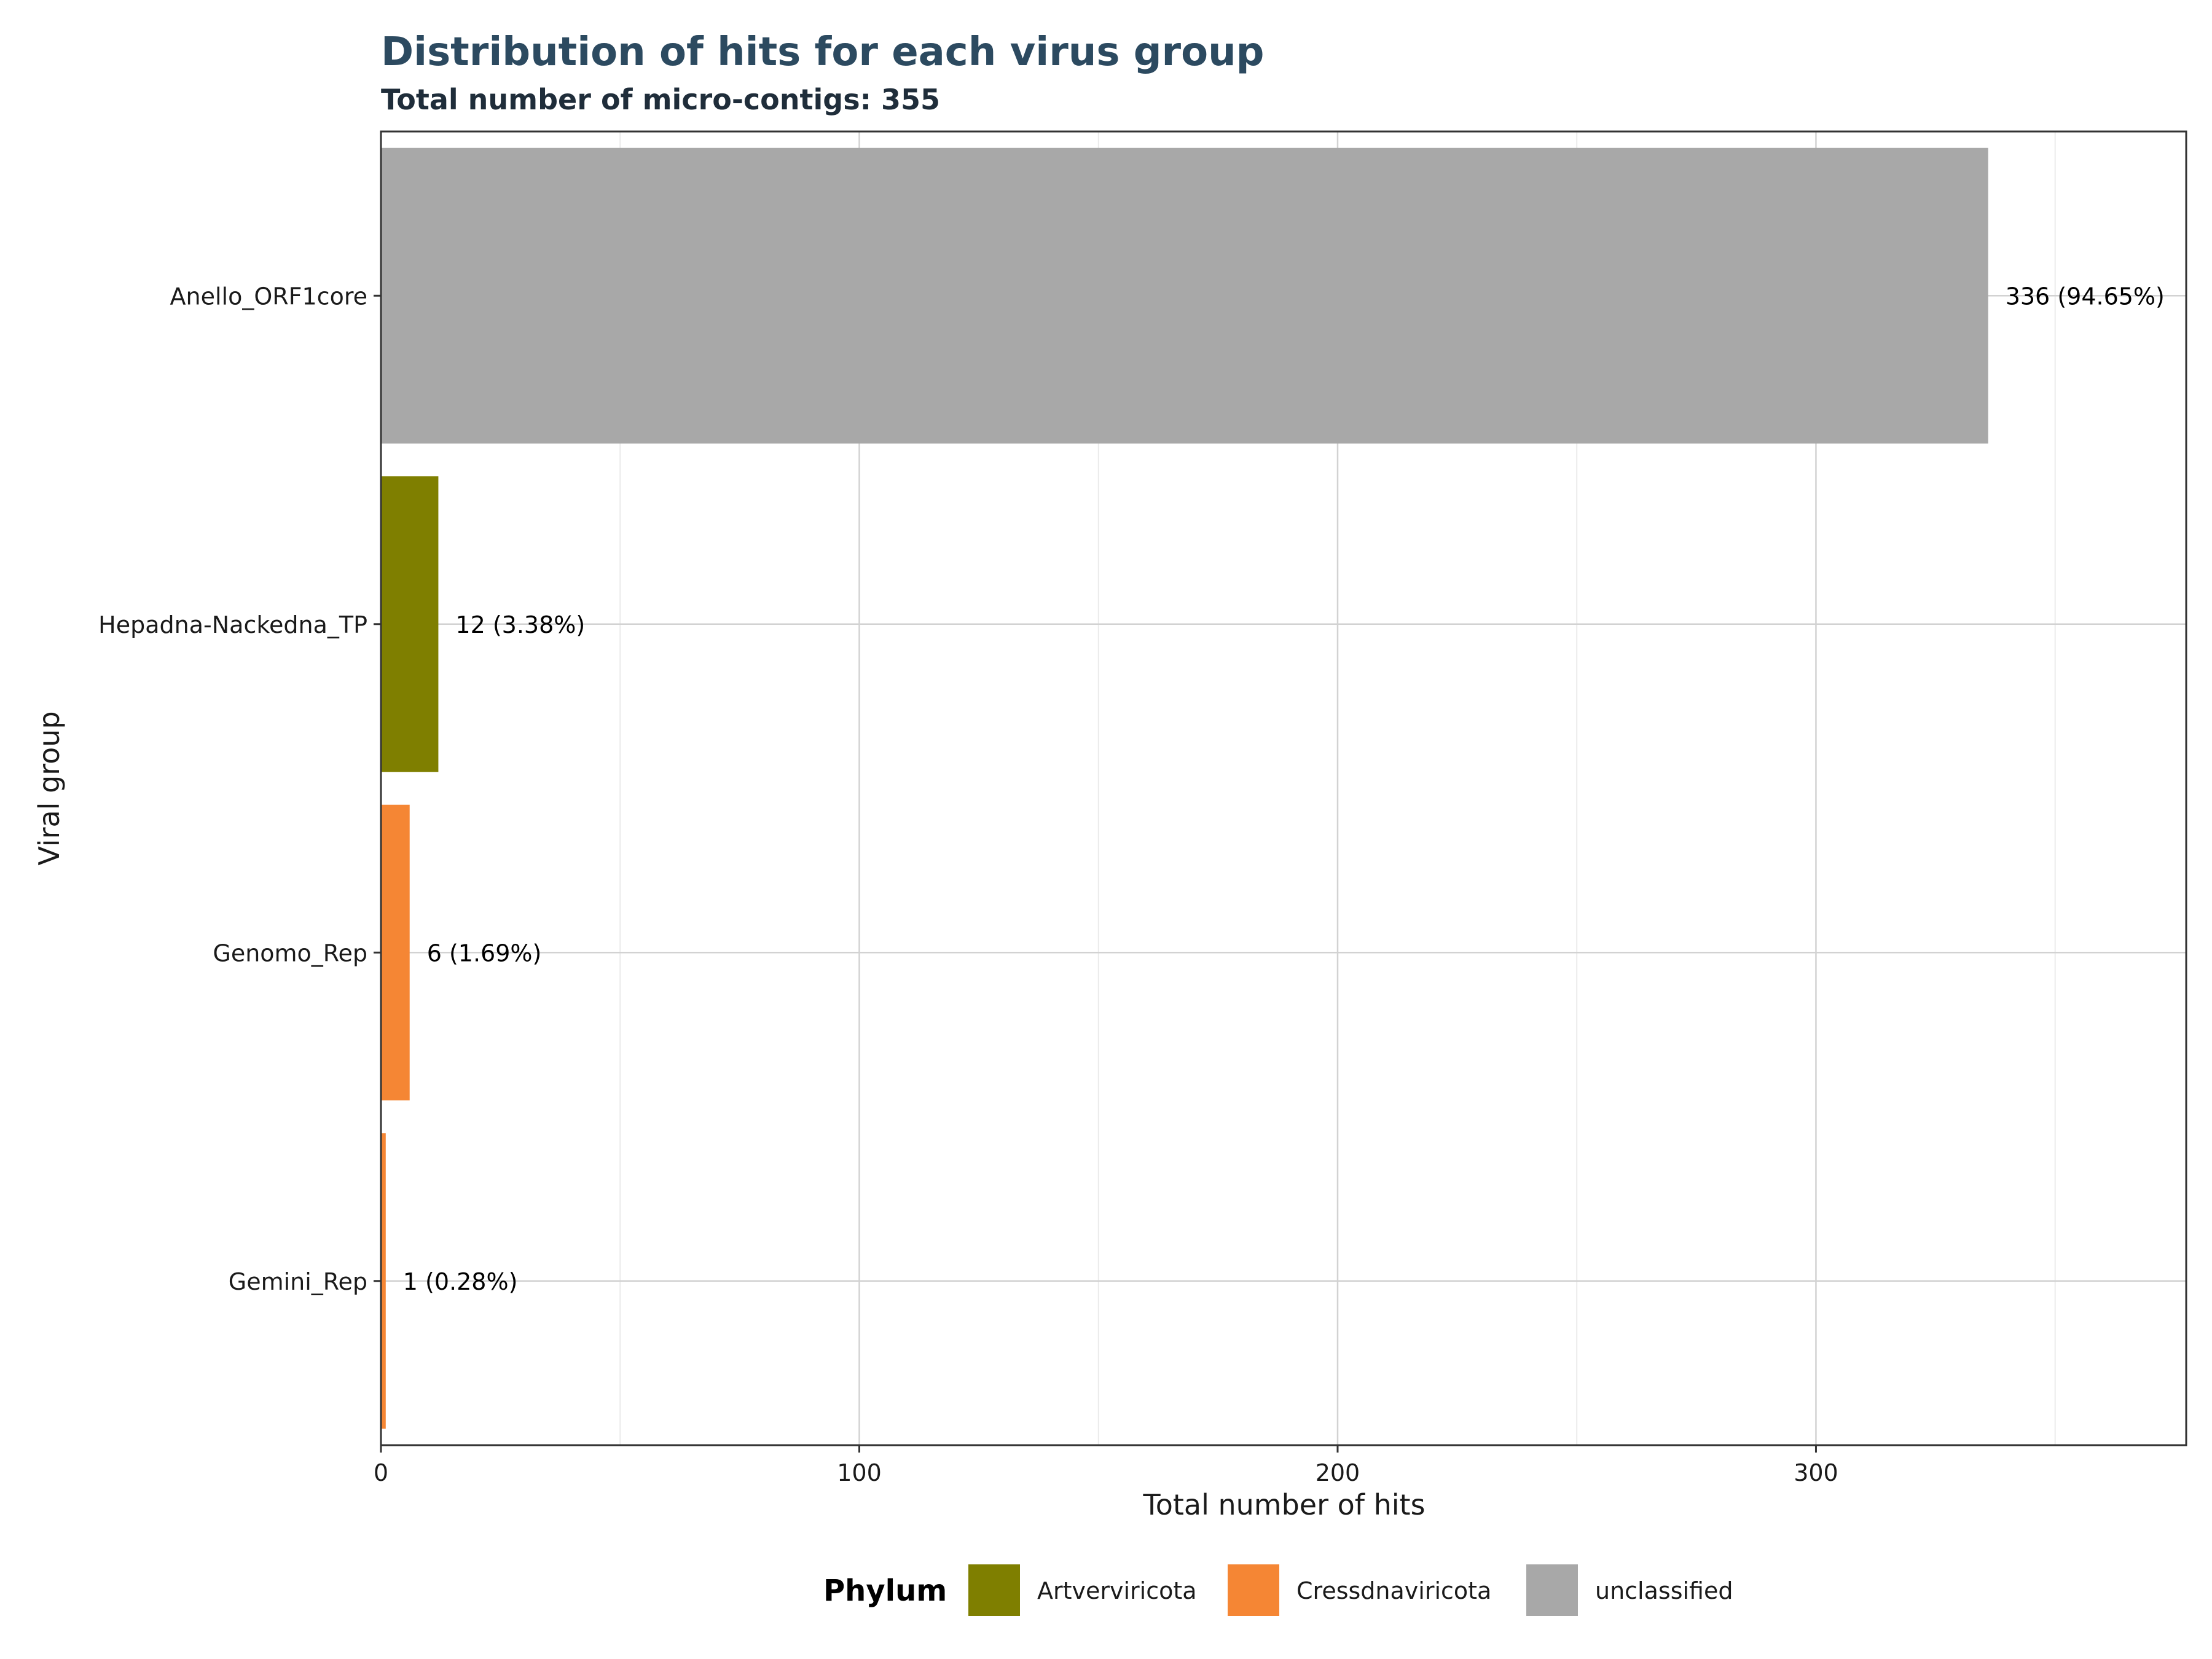 This screenshot has height=1659, width=2212. I want to click on legend-label: Cressdnaviricota, so click(1393, 1590).